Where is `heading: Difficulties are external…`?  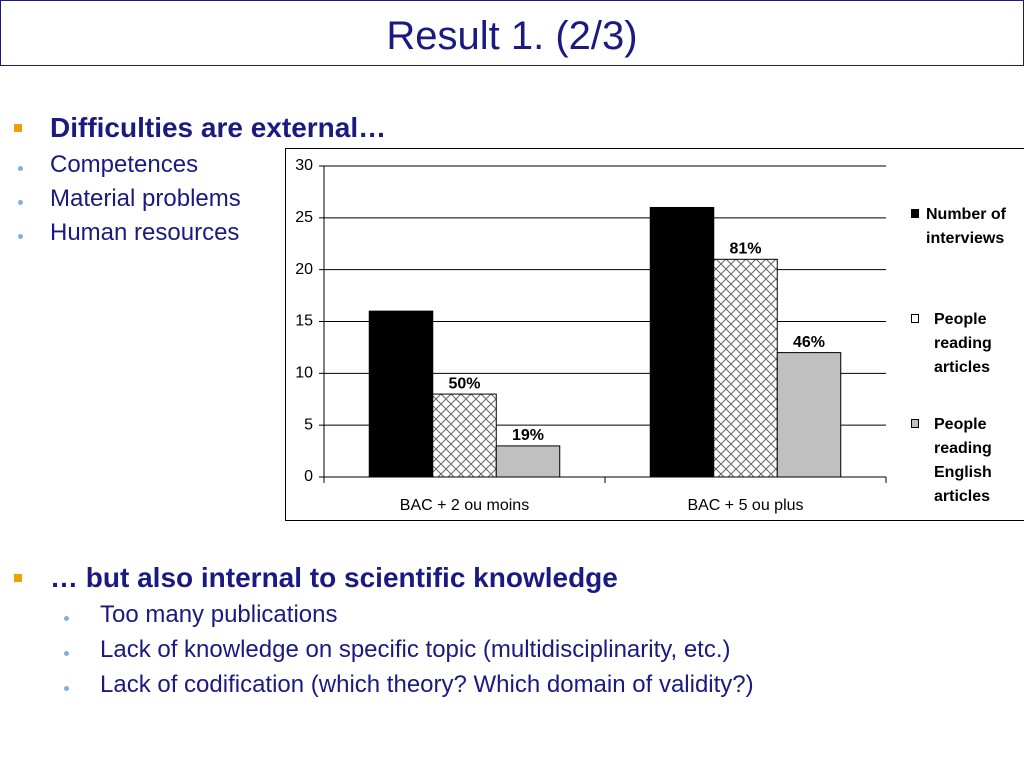
heading: Difficulties are external… is located at coordinates (218, 127).